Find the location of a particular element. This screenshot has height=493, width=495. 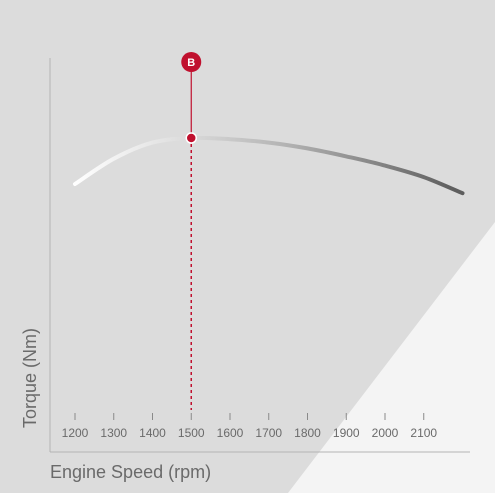

x-tick-label: 1800 is located at coordinates (307, 433).